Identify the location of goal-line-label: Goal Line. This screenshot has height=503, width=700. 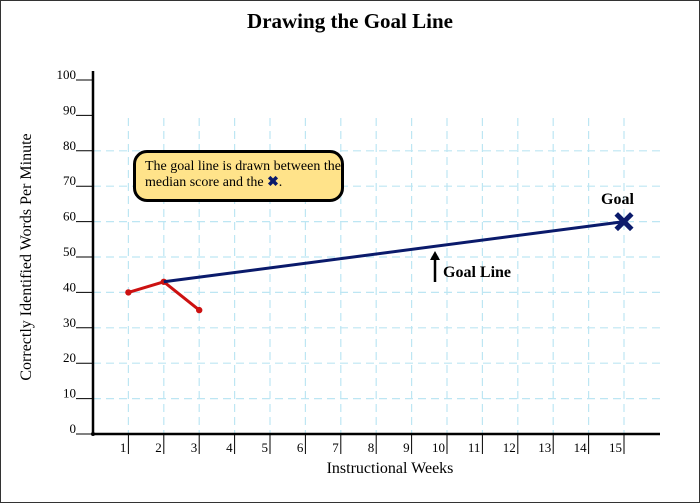
(477, 272).